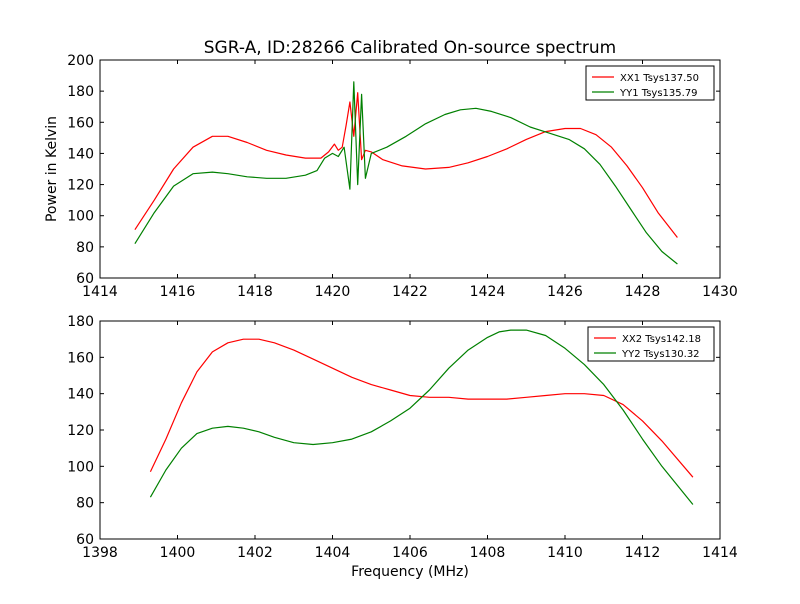 This screenshot has width=800, height=604. Describe the element at coordinates (178, 292) in the screenshot. I see `x-tick-label: 1416` at that location.